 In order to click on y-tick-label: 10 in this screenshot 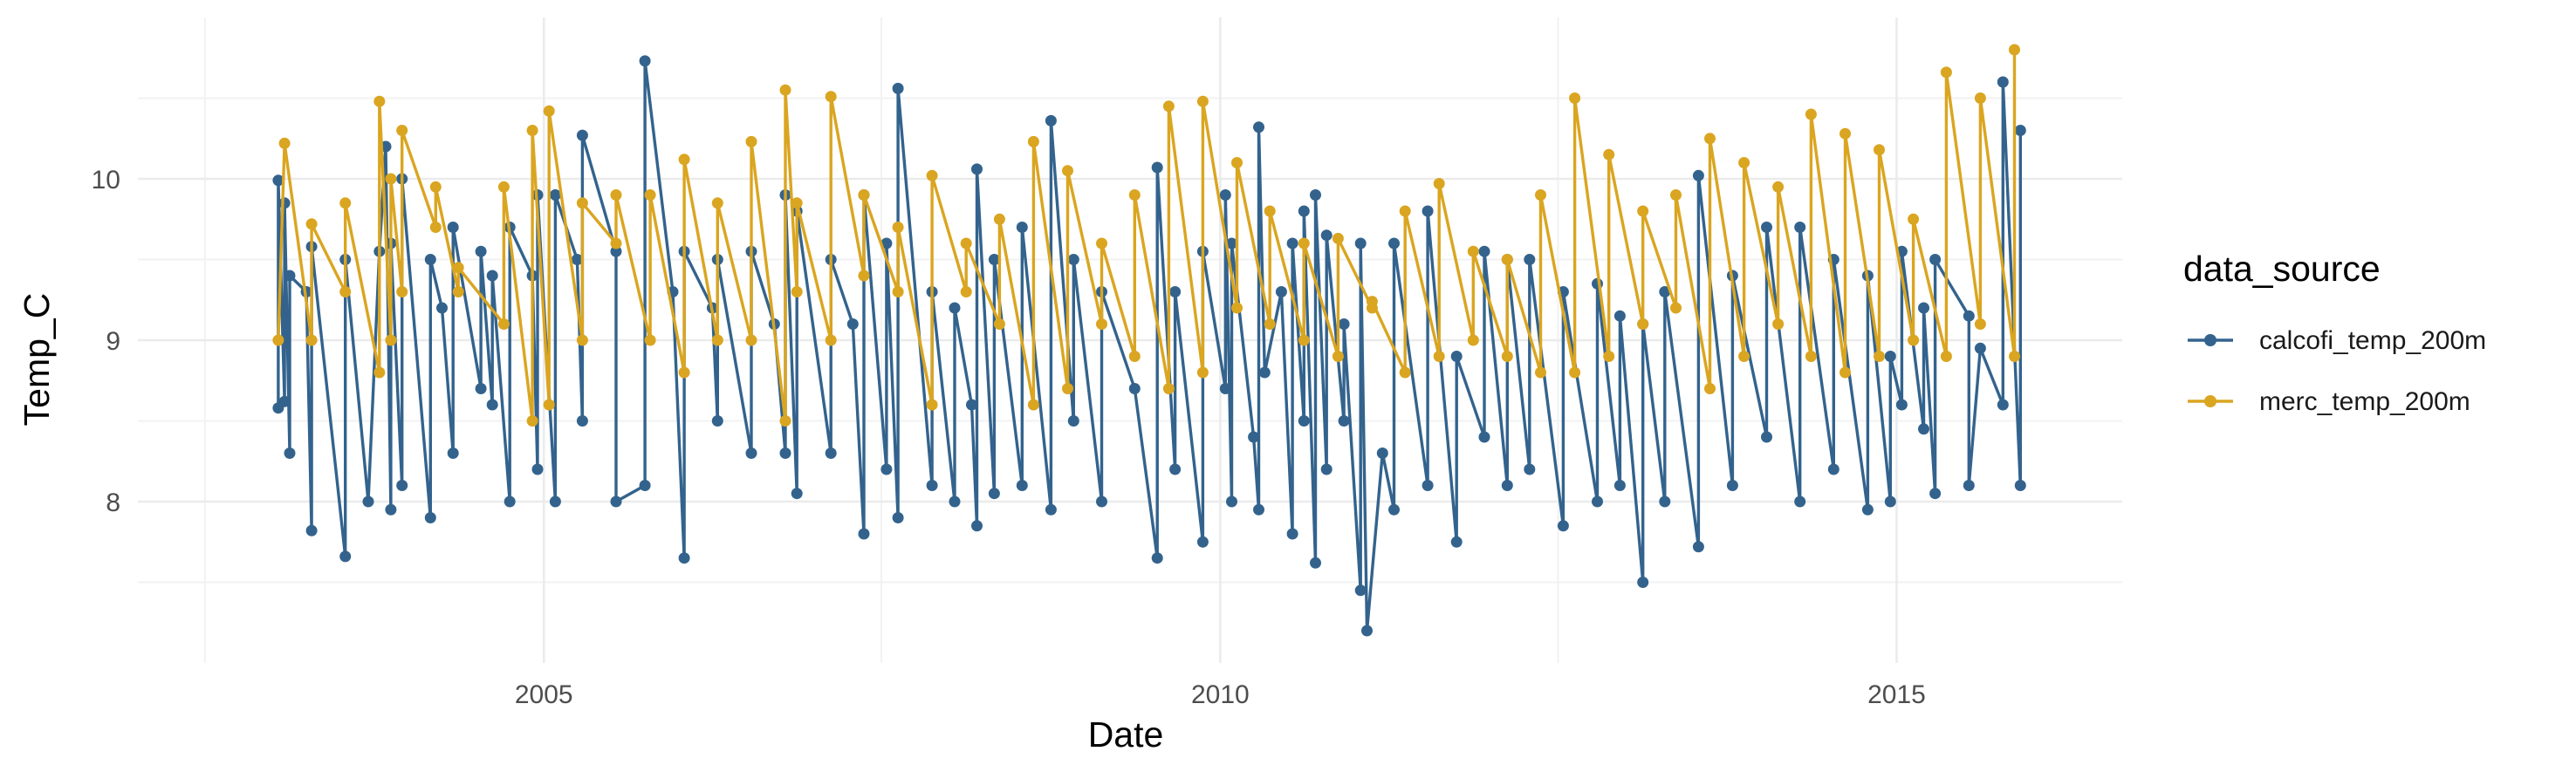, I will do `click(106, 181)`.